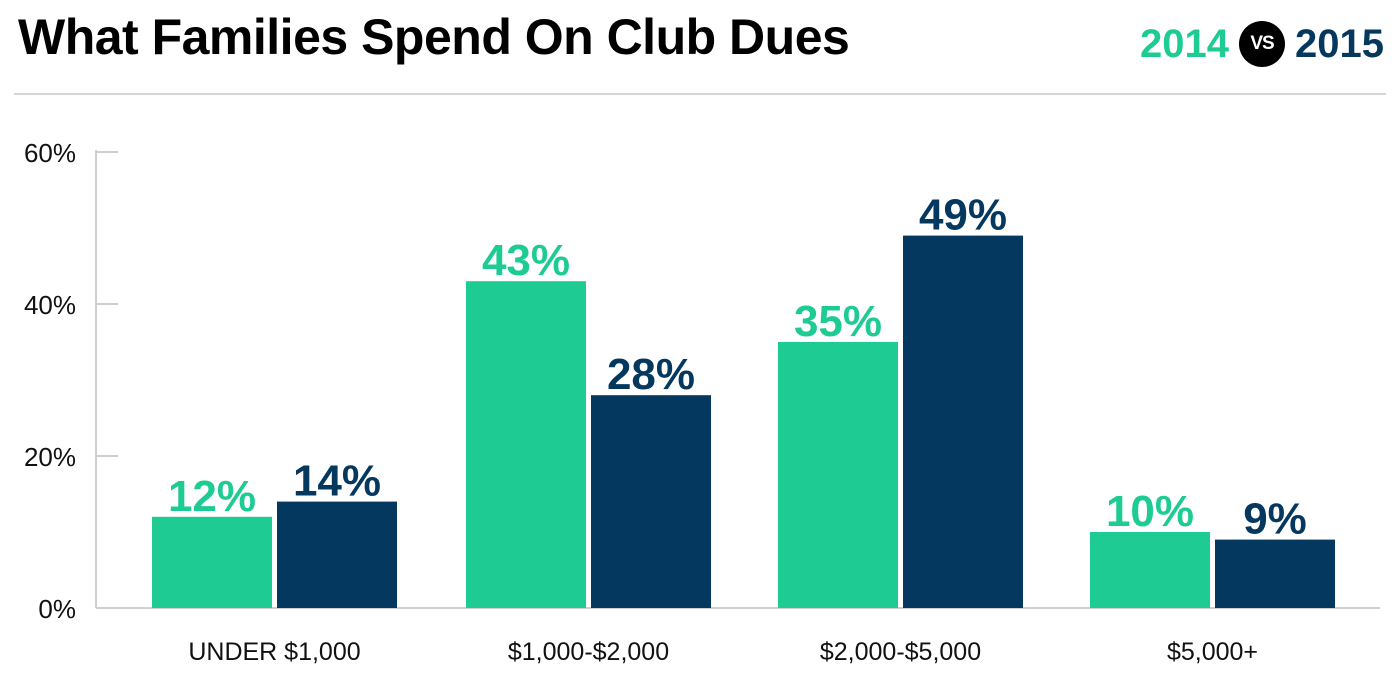 This screenshot has height=680, width=1400. I want to click on data-label-2015-3: 9%, so click(1275, 519).